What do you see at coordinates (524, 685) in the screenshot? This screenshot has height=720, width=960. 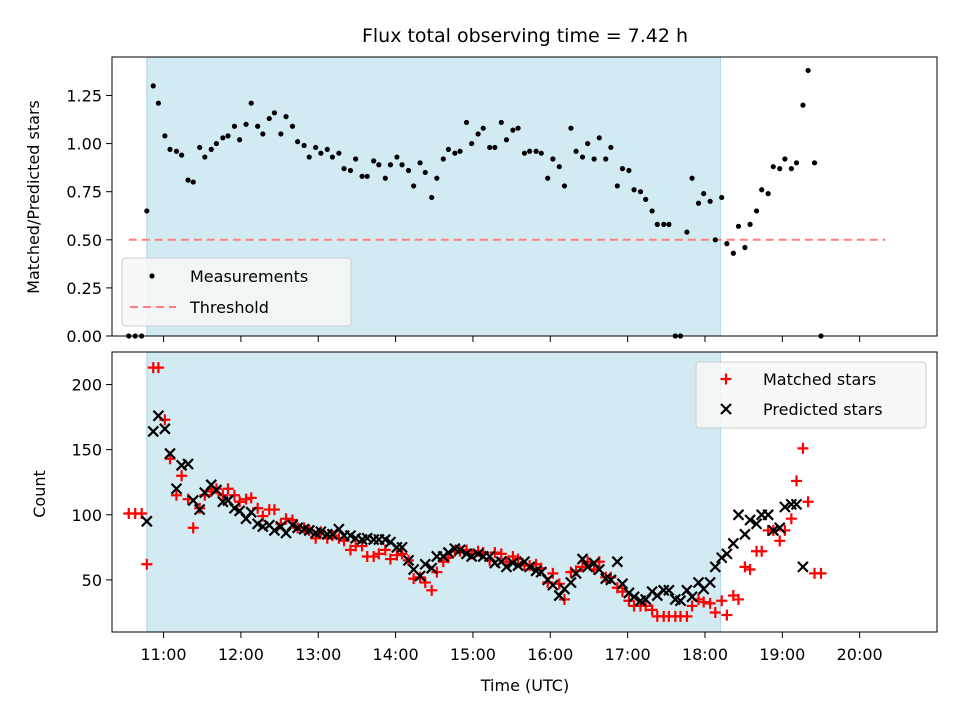 I see `x-axis-label: Time (UTC)` at bounding box center [524, 685].